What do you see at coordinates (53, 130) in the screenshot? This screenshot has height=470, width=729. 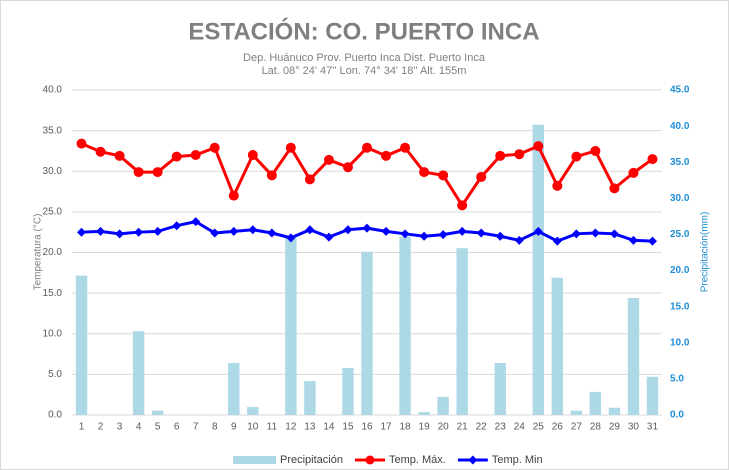 I see `y-tick-label: 35.0` at bounding box center [53, 130].